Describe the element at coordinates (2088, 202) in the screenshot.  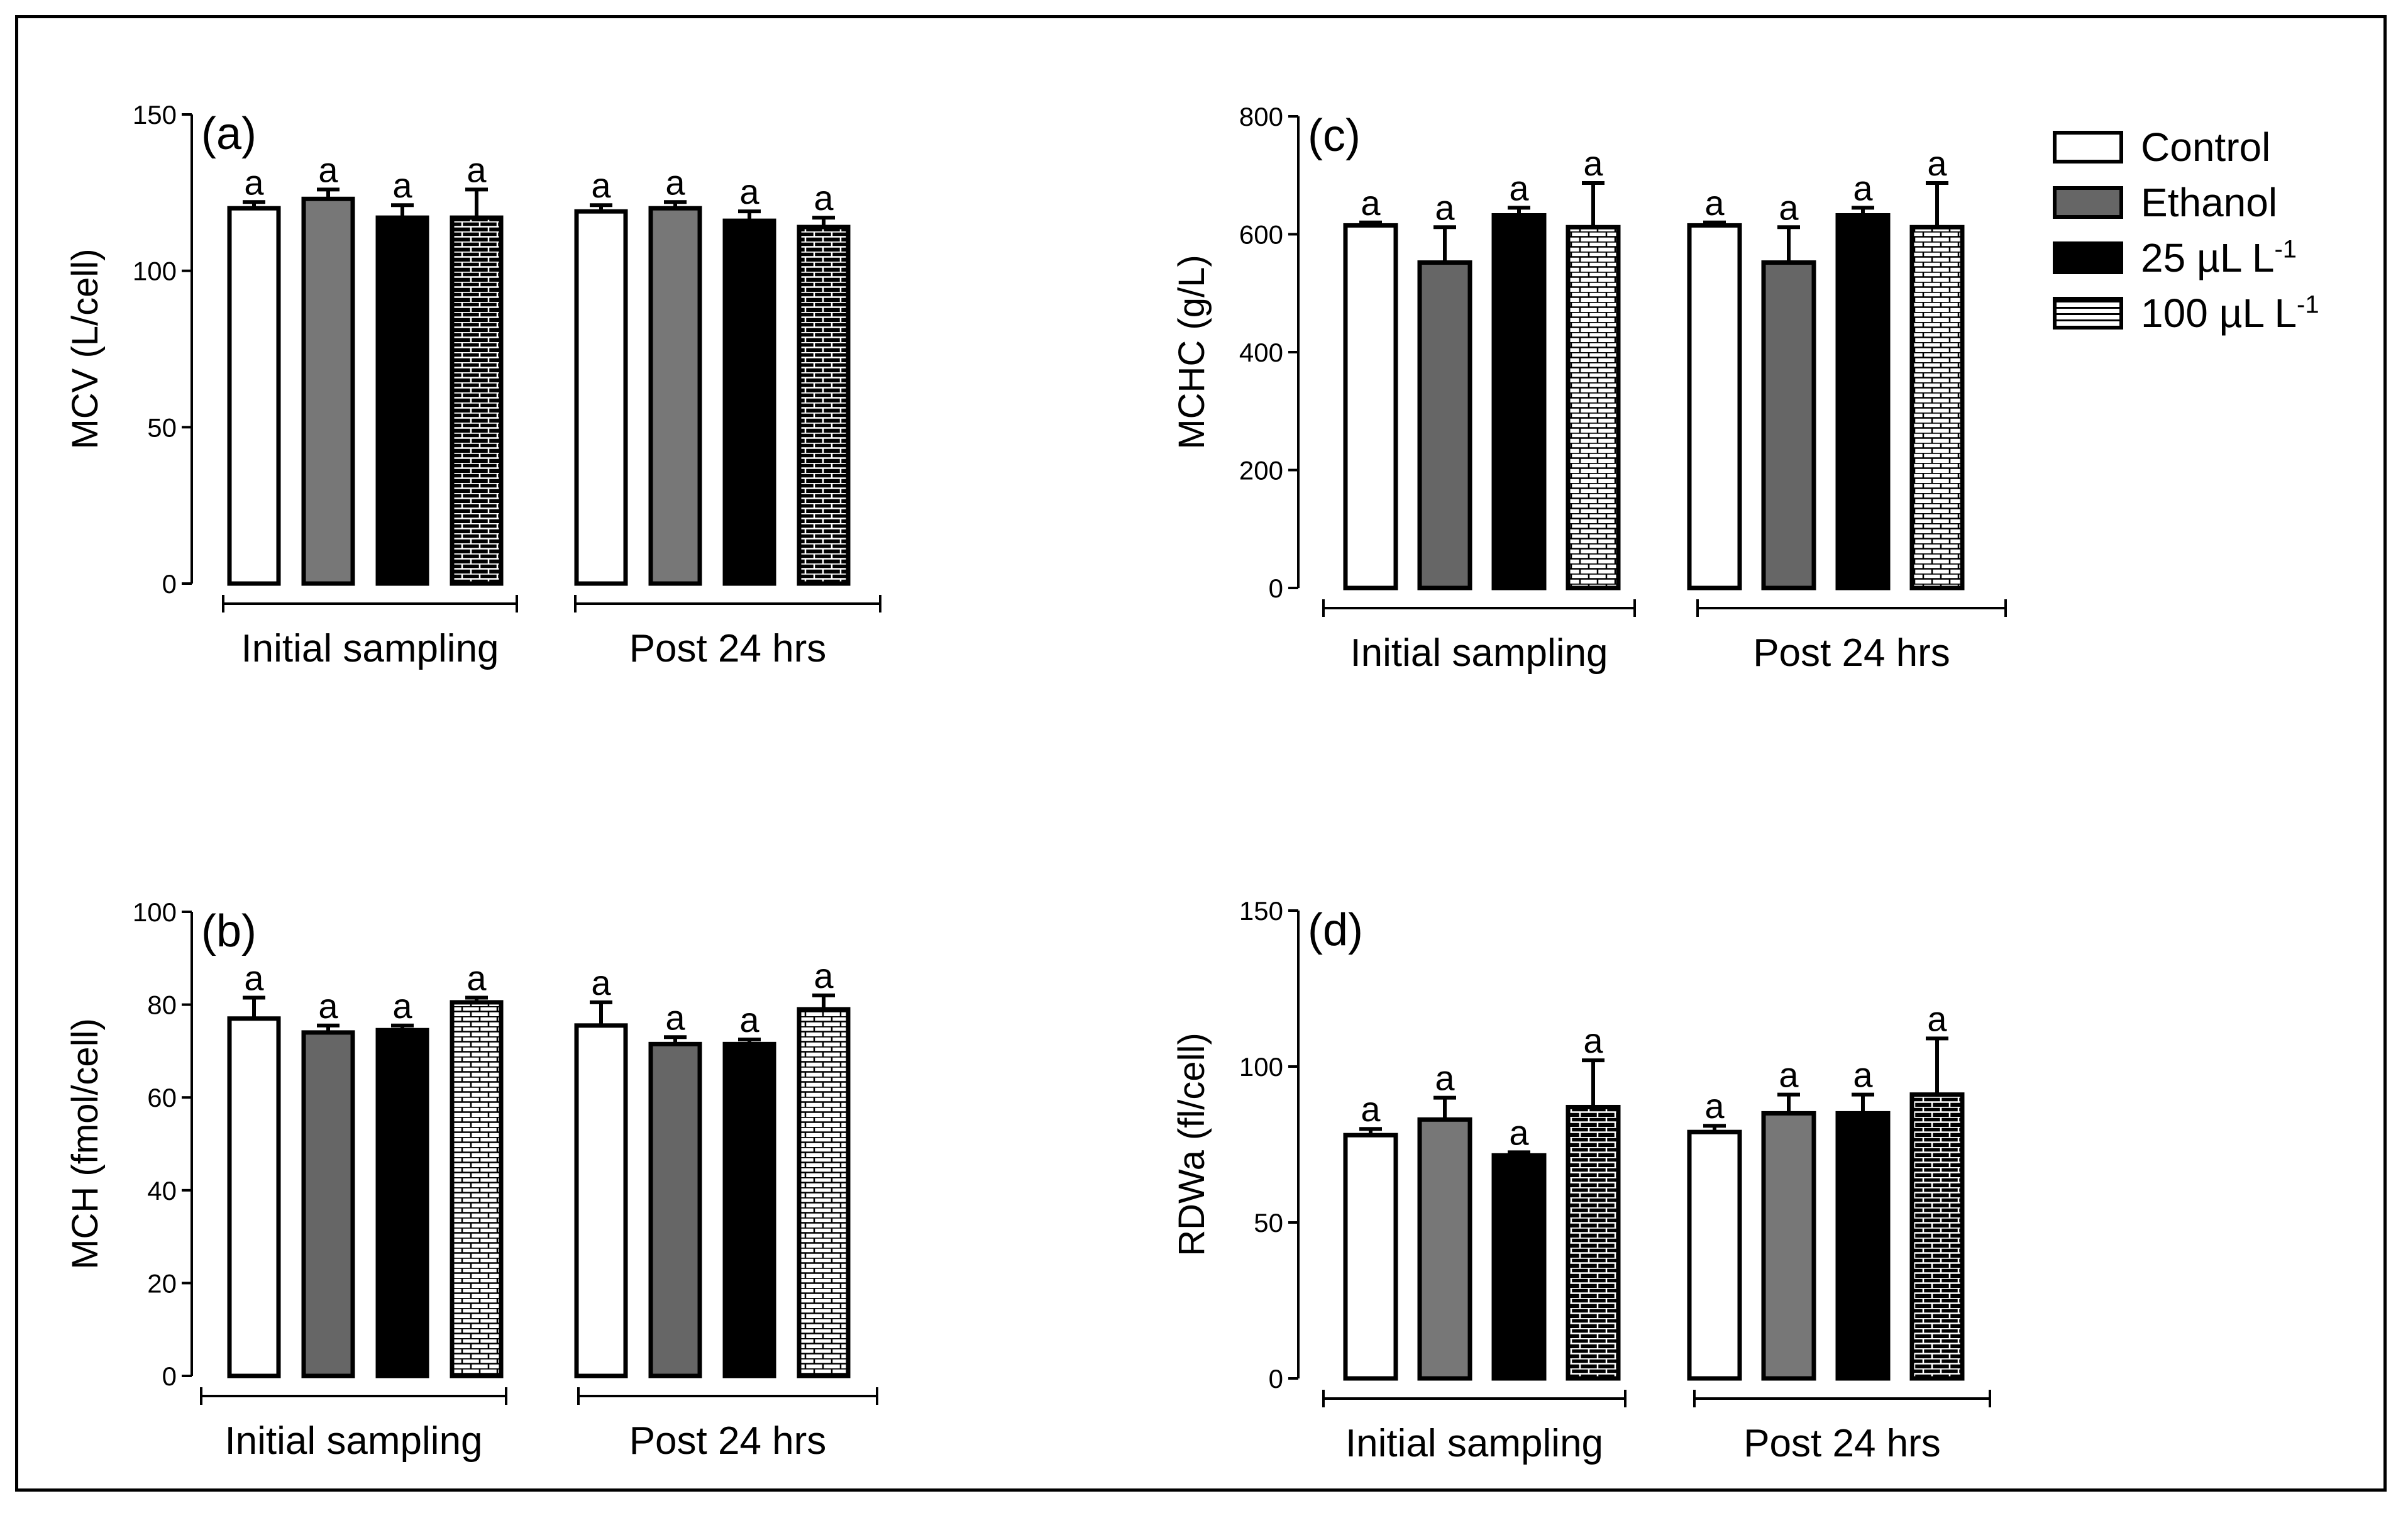
I see `legend-swatch-ethanol` at that location.